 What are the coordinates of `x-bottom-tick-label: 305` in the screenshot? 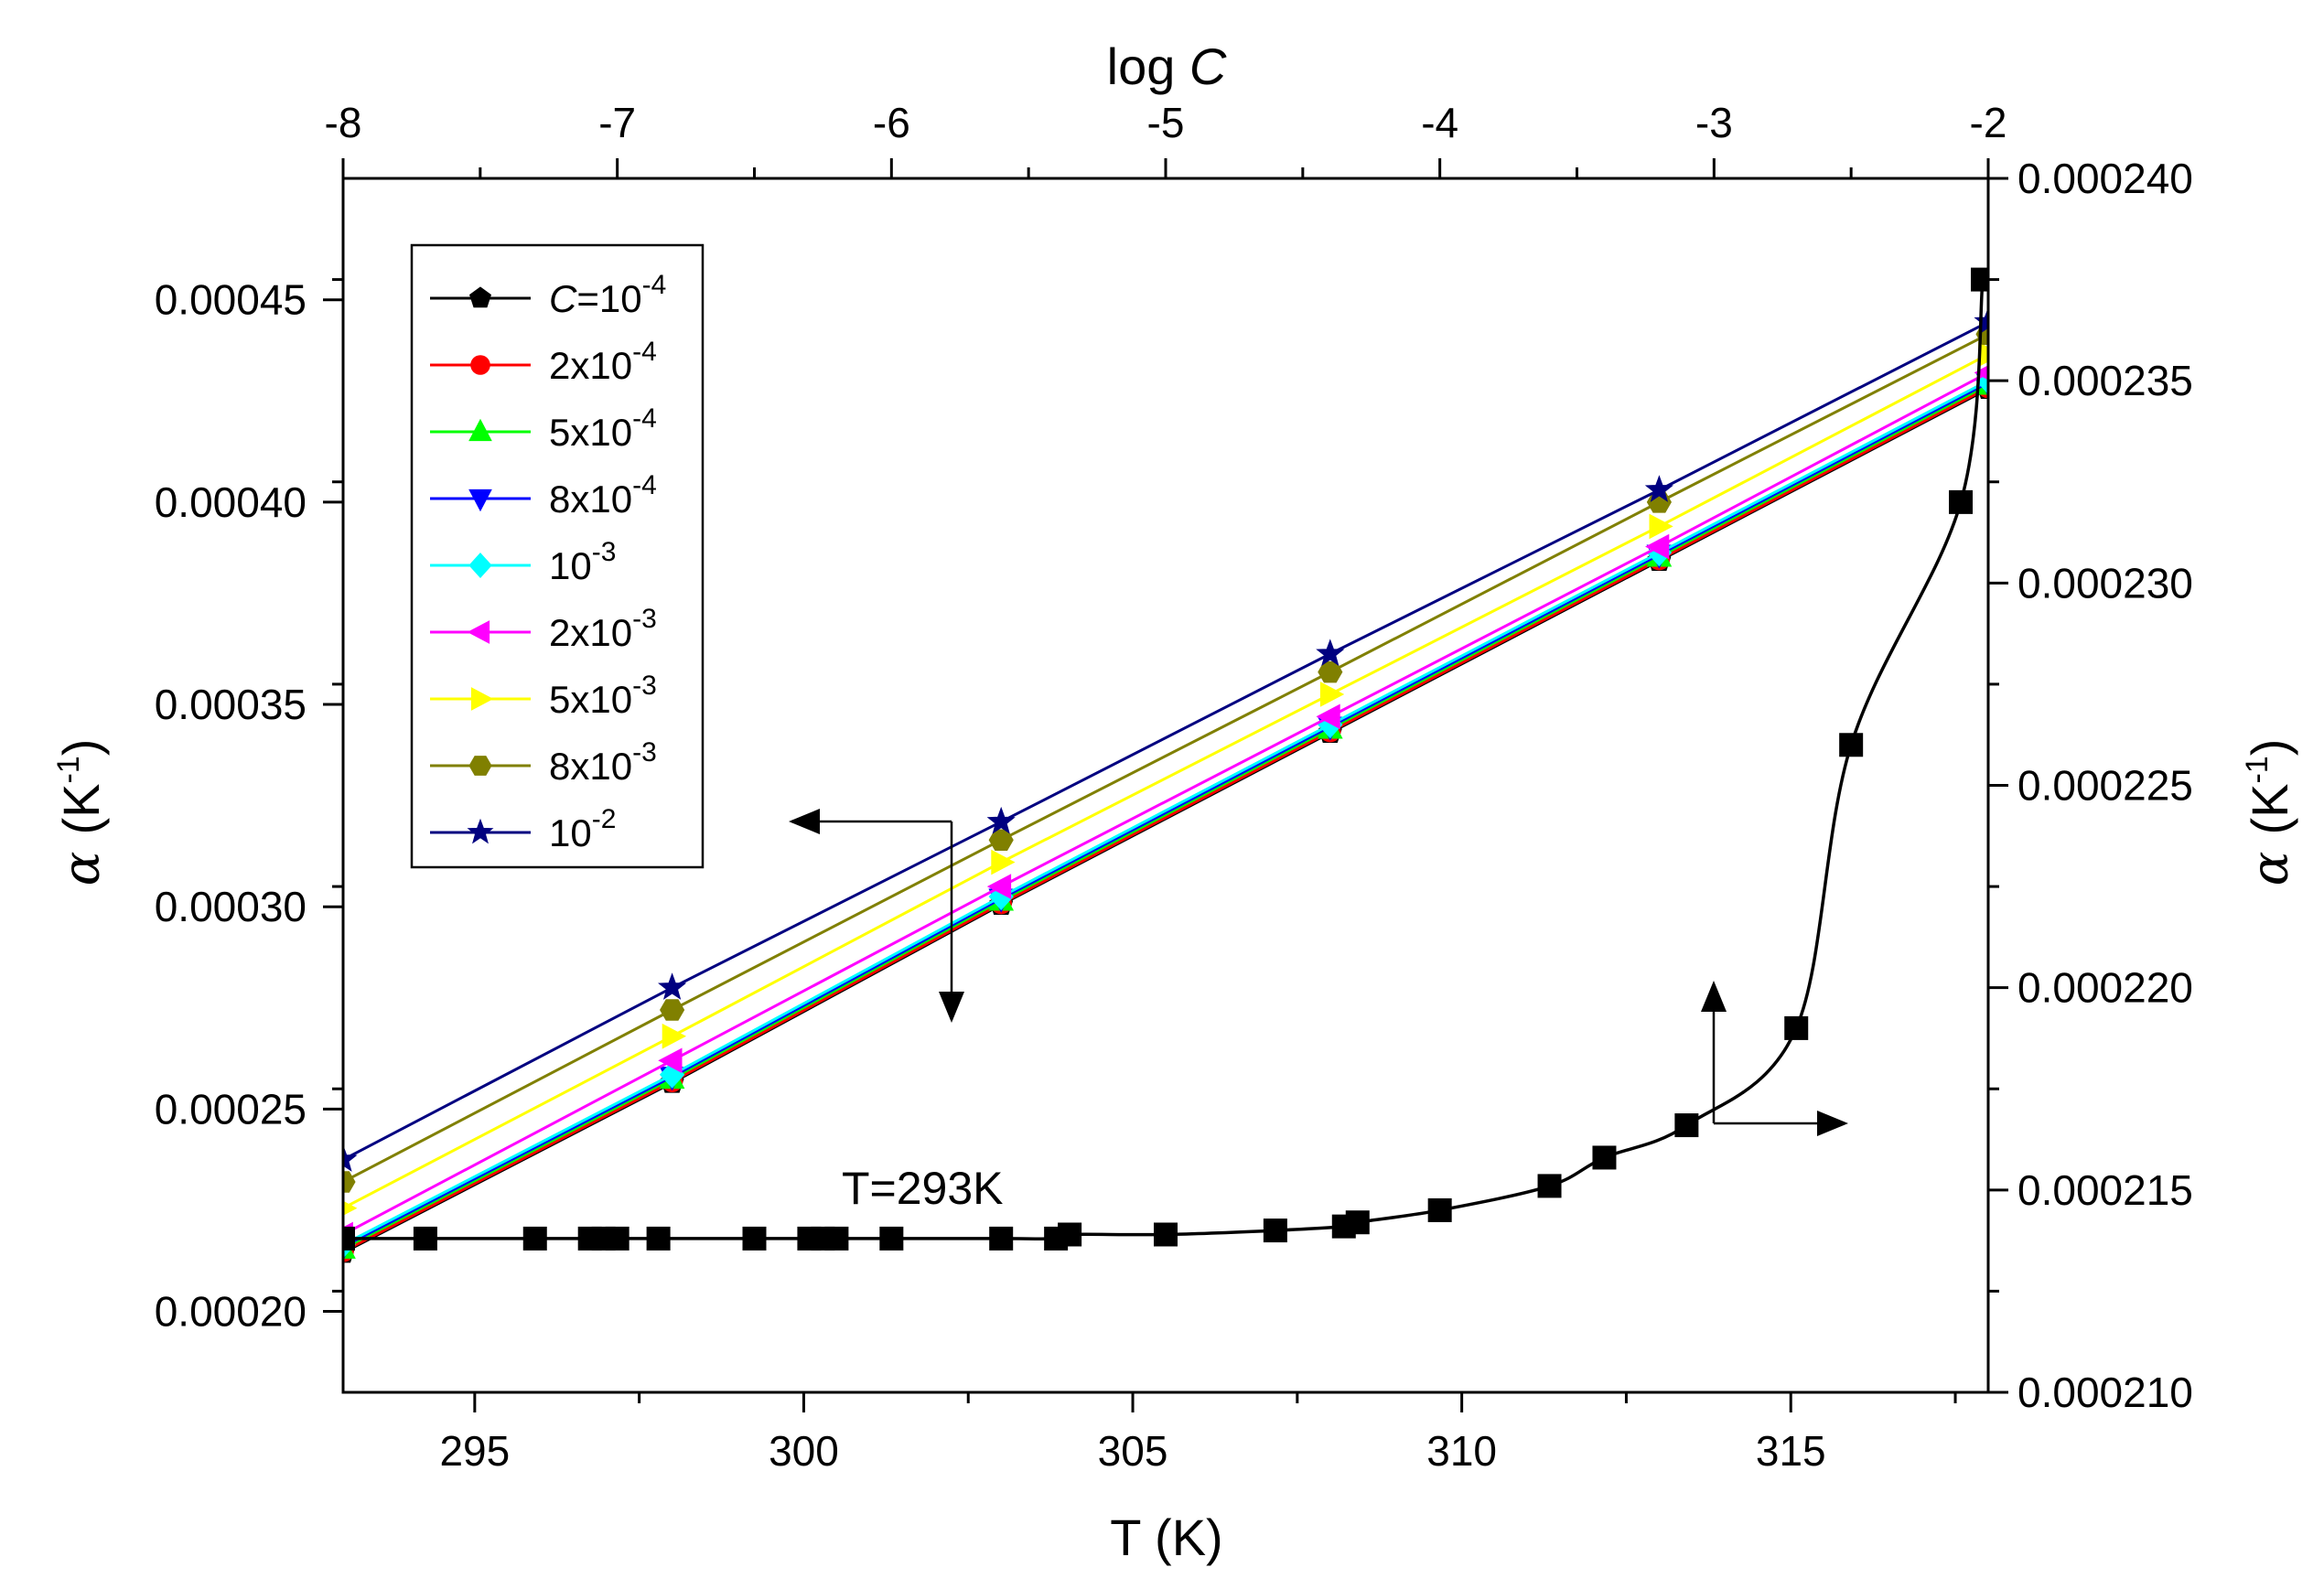 It's located at (1133, 1451).